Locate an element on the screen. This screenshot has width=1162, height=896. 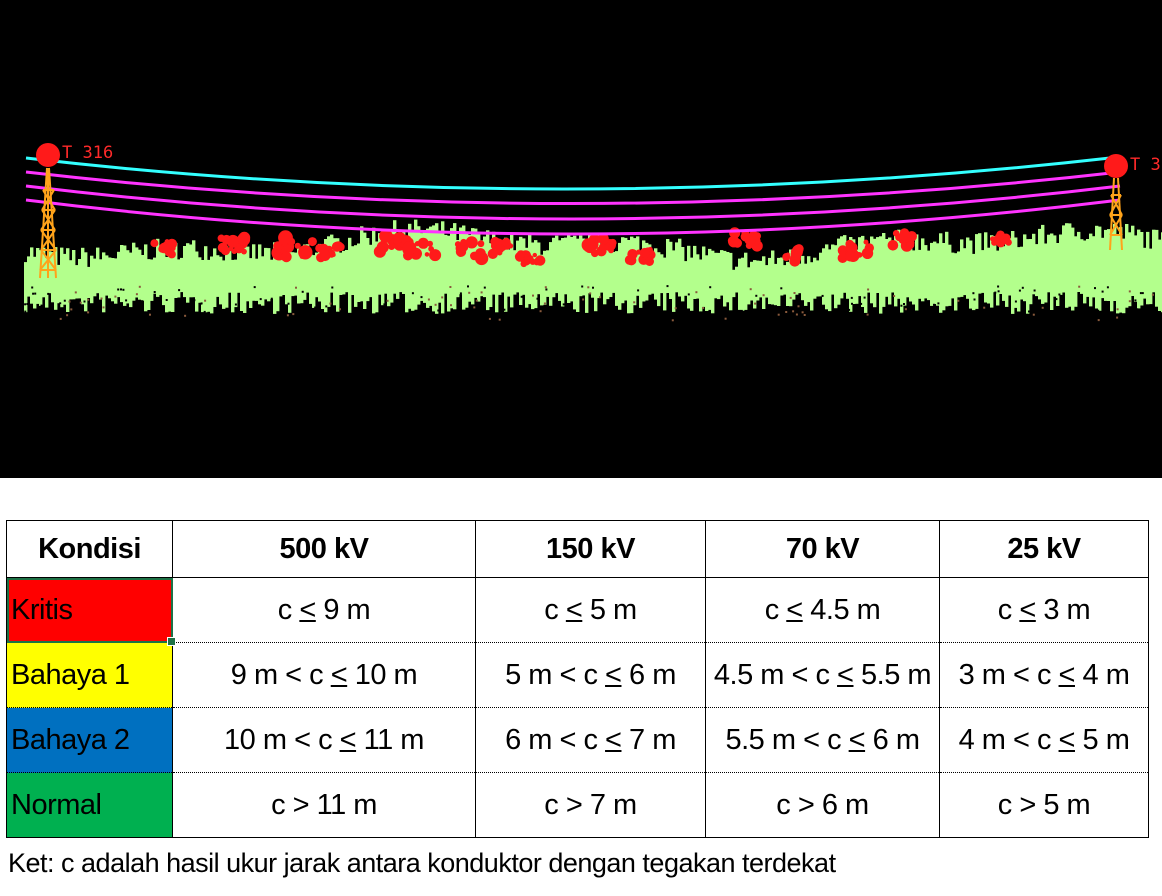
cell-kritis-25kv: c < 3 m is located at coordinates (1044, 610).